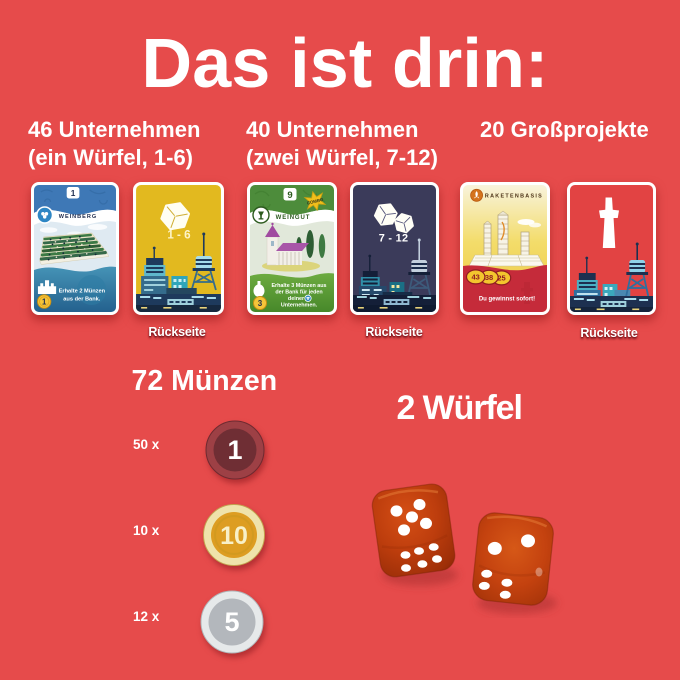 This screenshot has height=680, width=680. I want to click on svg-text: 1 - 6, so click(178, 236).